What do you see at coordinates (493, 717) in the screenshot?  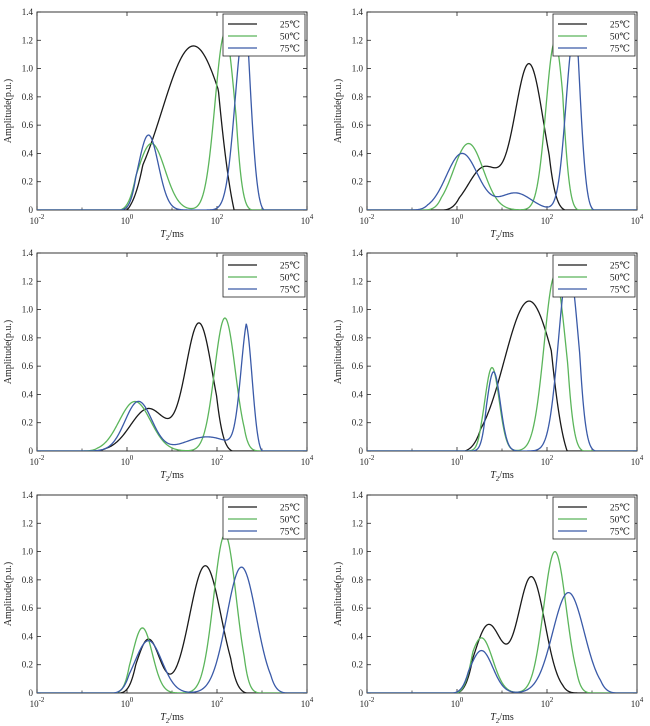 I see `x-axis-label-main: T` at bounding box center [493, 717].